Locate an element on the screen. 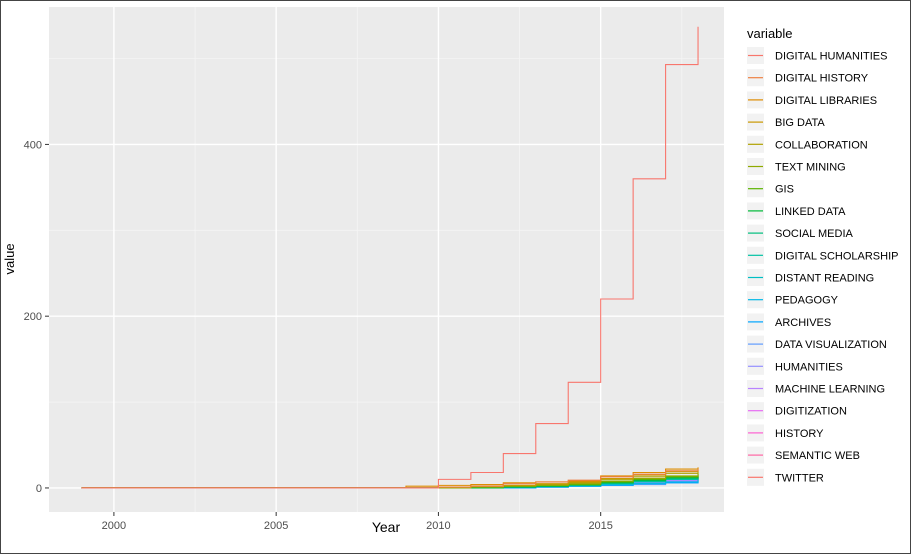 Image resolution: width=911 pixels, height=558 pixels. legend-label: DATA VISUALIZATION is located at coordinates (831, 345).